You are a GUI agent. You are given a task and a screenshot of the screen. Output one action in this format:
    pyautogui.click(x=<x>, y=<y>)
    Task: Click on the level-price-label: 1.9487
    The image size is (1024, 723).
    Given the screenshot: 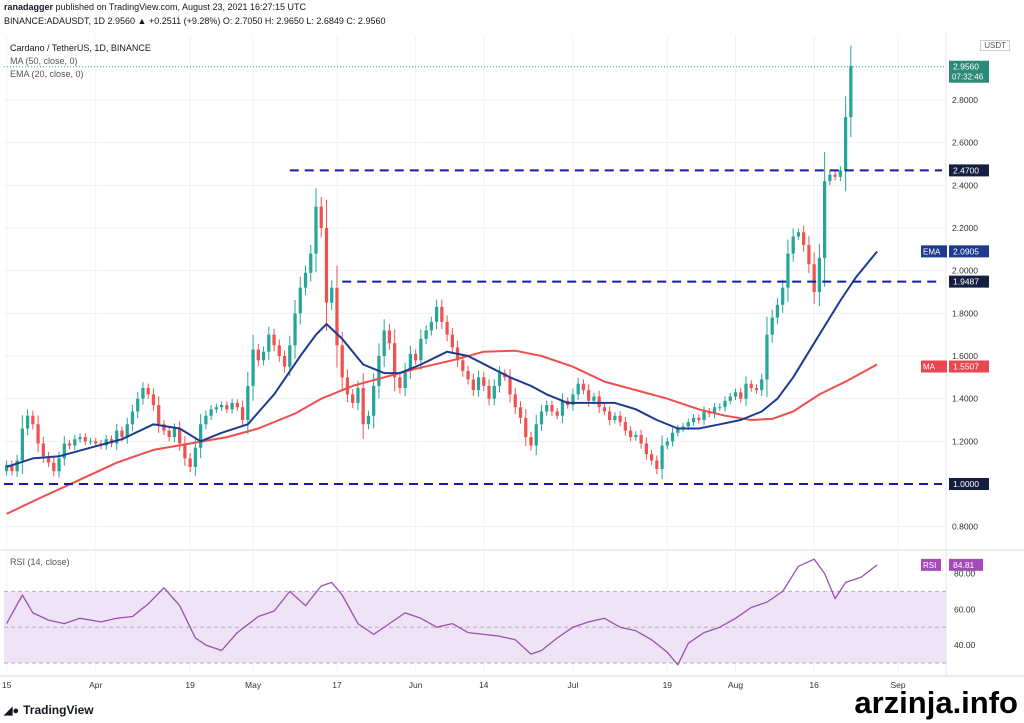 What is the action you would take?
    pyautogui.click(x=966, y=282)
    